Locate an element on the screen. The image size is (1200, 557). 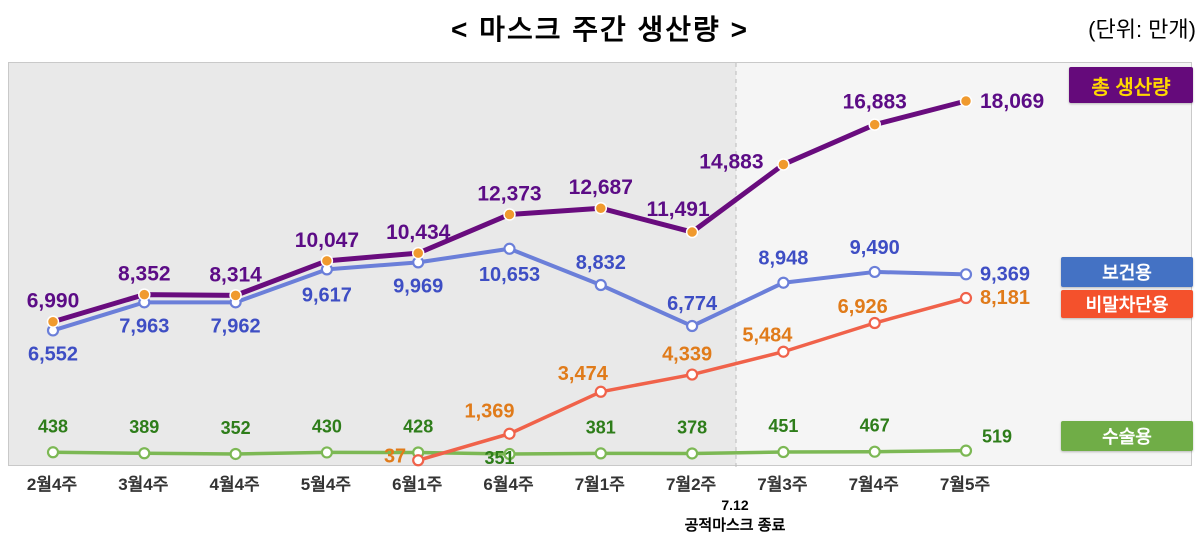
data-label: 451 is located at coordinates (783, 426).